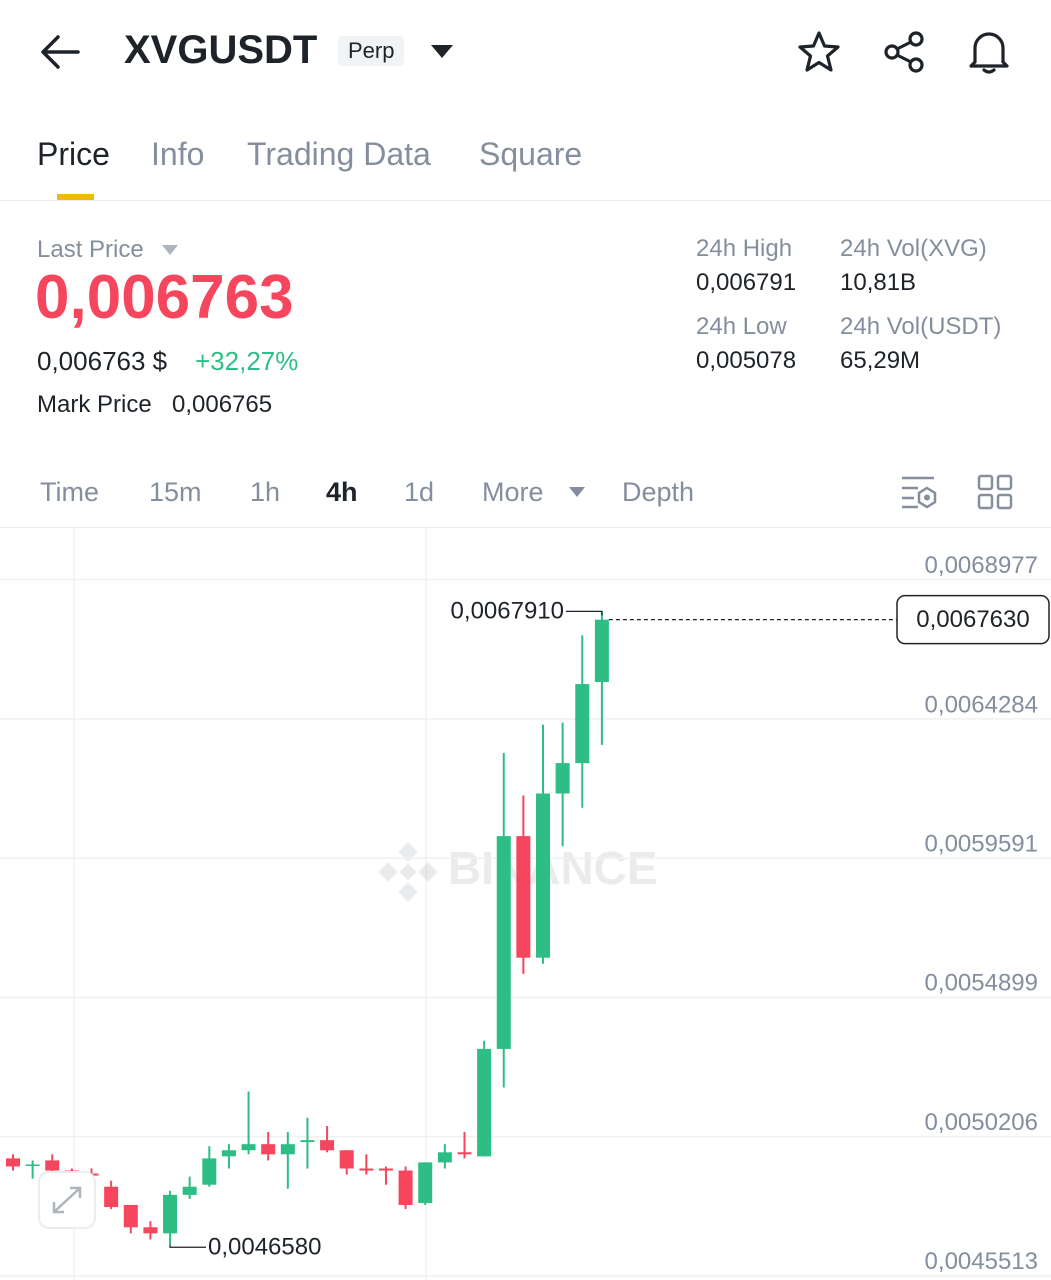 This screenshot has height=1280, width=1051. Describe the element at coordinates (995, 492) in the screenshot. I see `layout-icon` at that location.